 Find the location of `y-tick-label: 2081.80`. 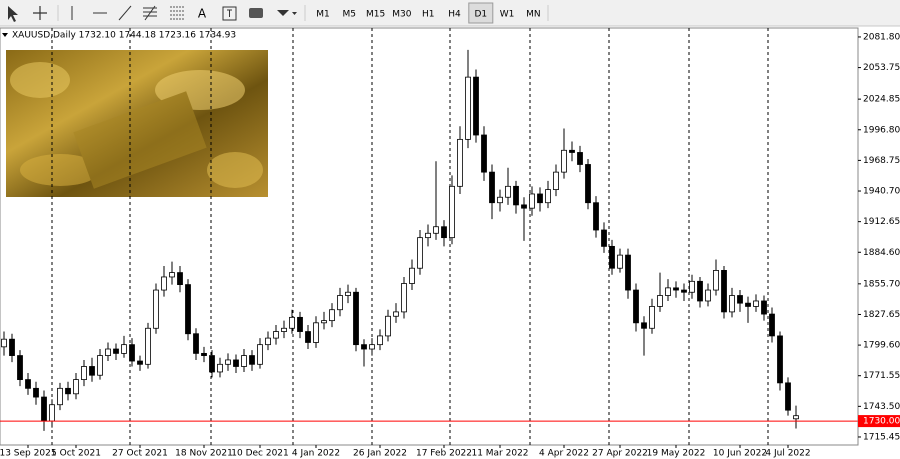

y-tick-label: 2081.80 is located at coordinates (881, 37).